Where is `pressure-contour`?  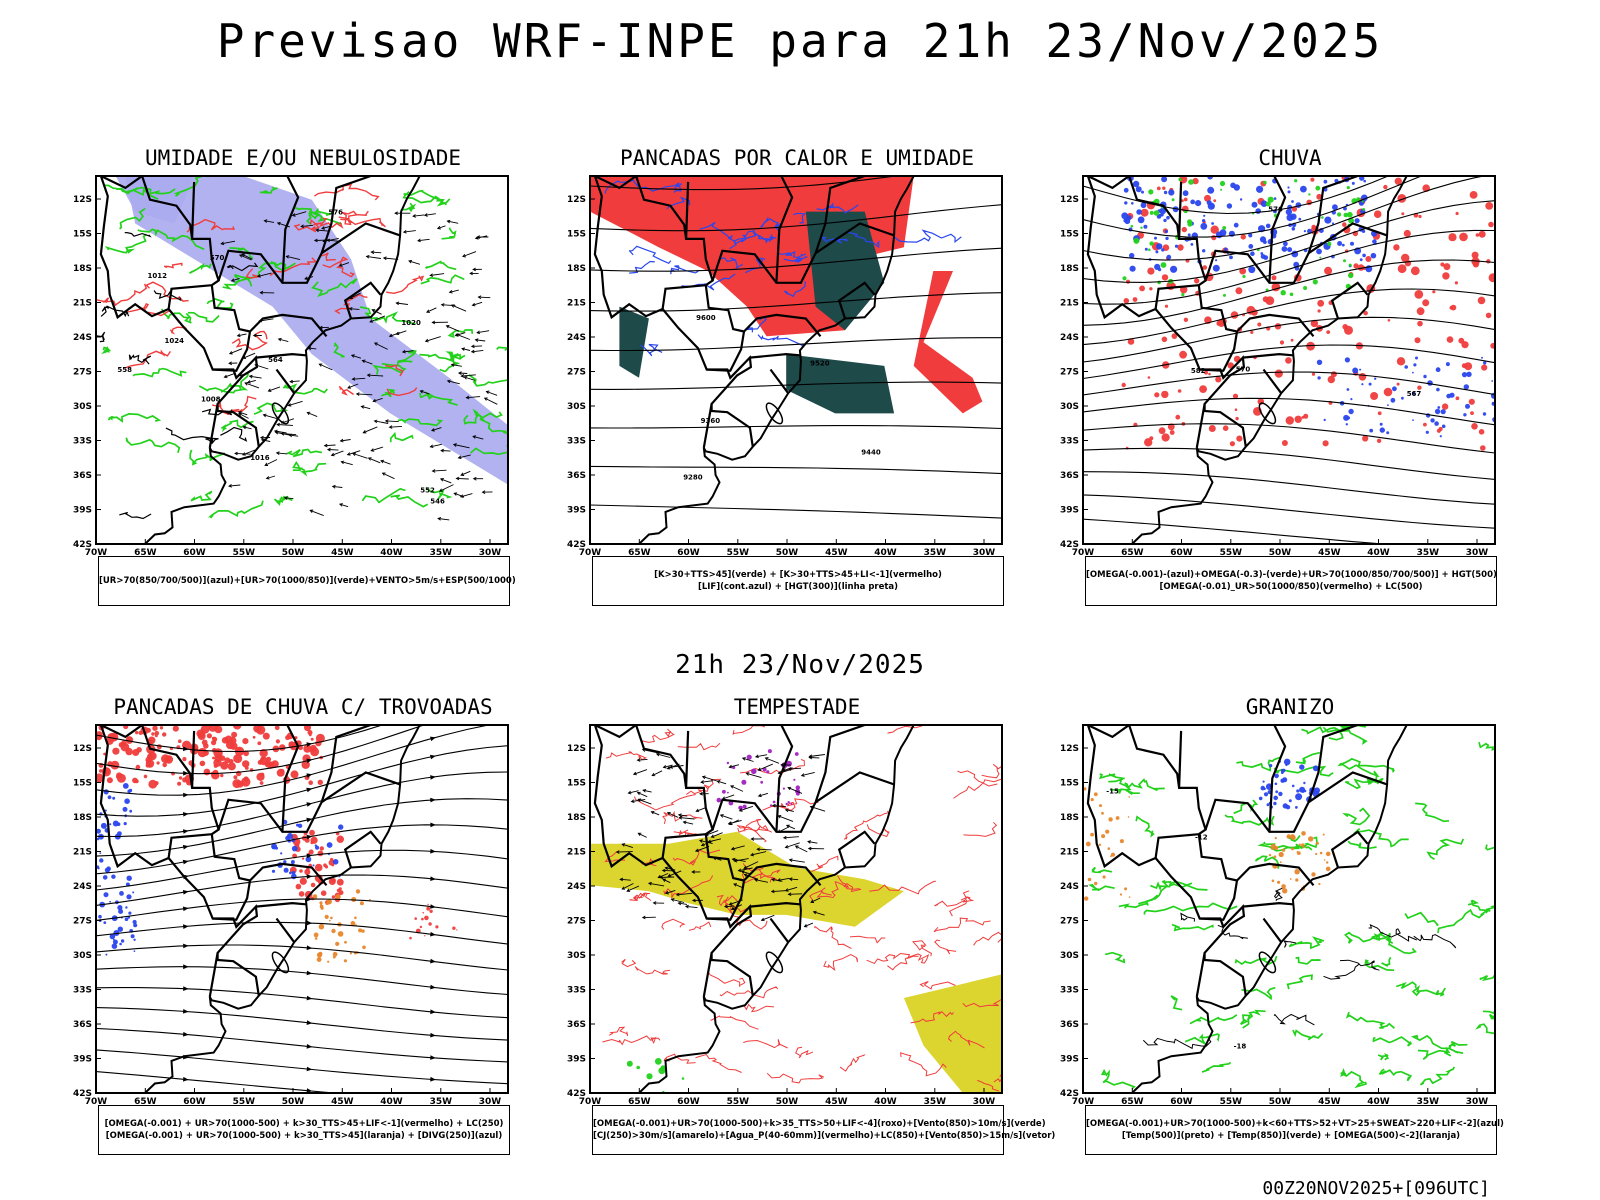
pressure-contour is located at coordinates (135, 515).